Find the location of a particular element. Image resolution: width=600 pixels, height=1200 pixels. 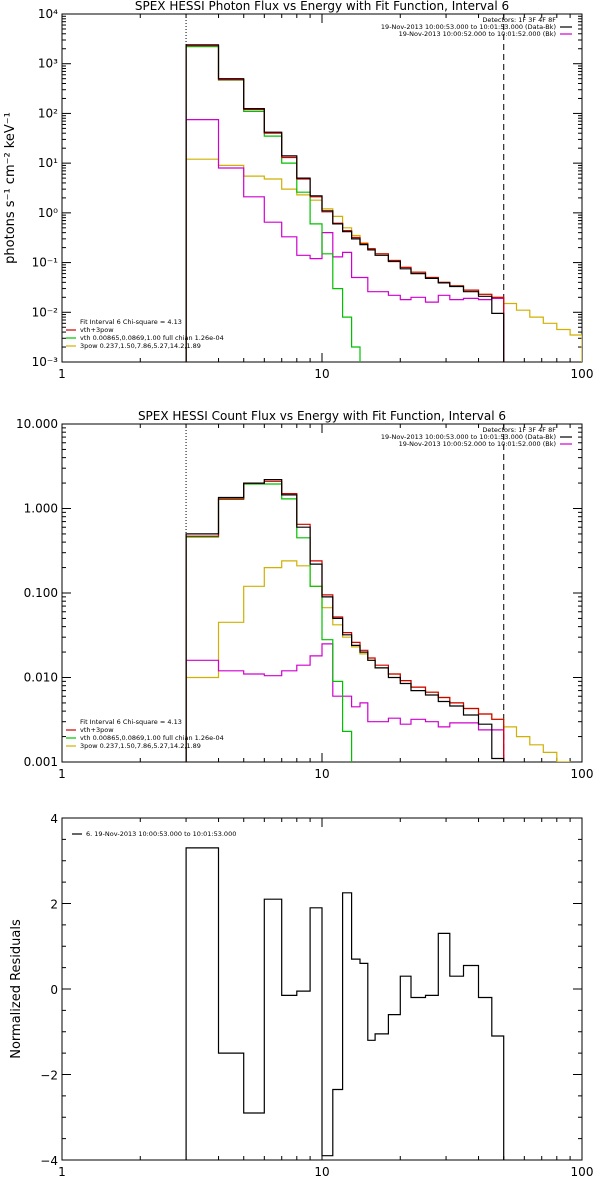

photon-series-data-bk is located at coordinates (345, 203).